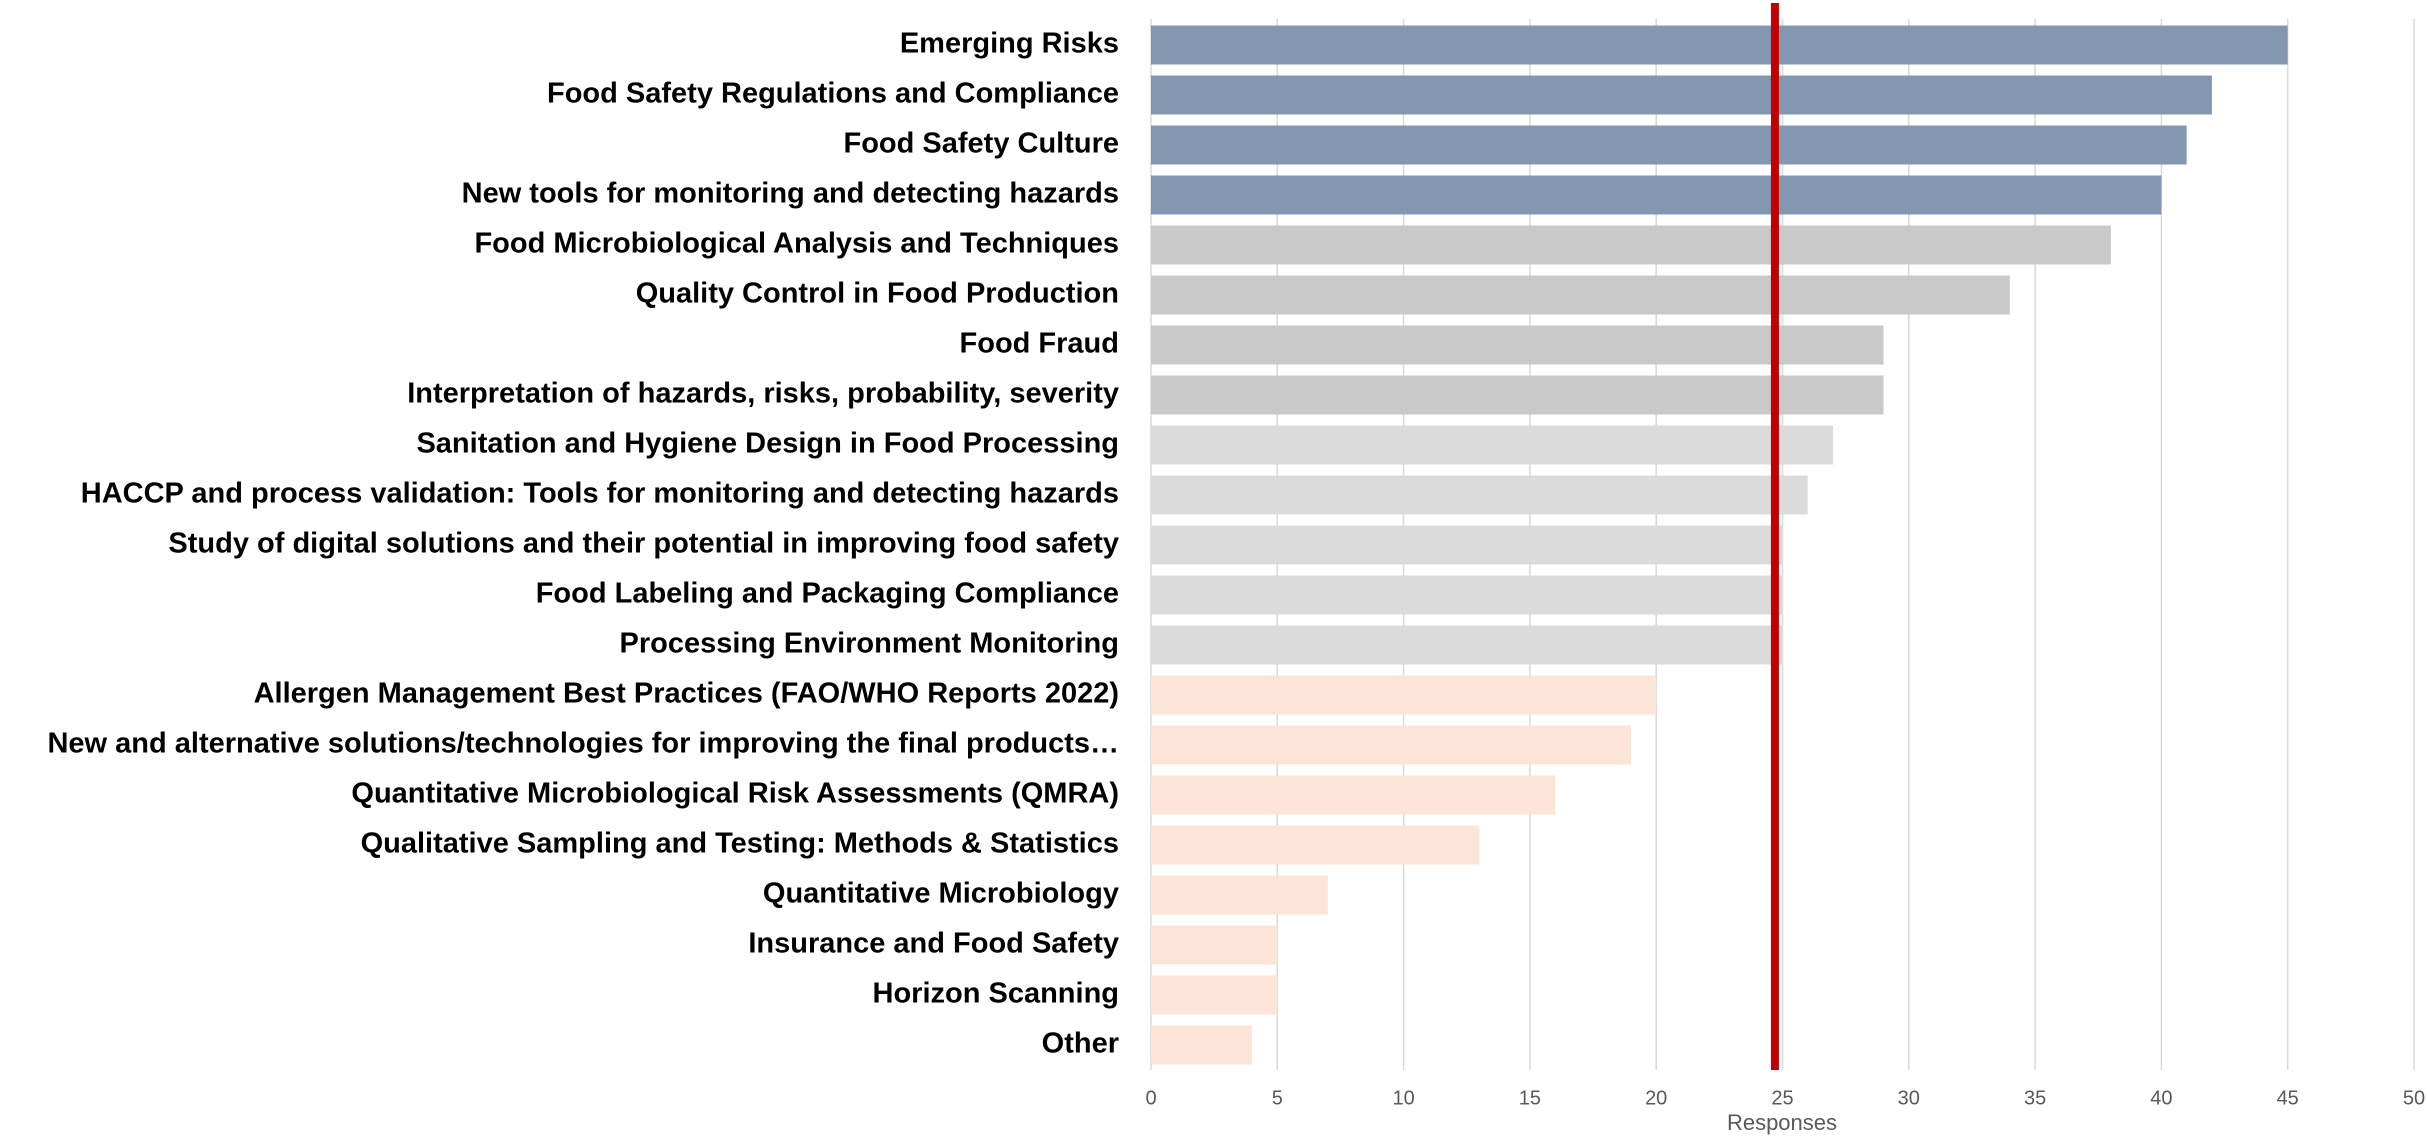  Describe the element at coordinates (1782, 1122) in the screenshot. I see `x-axis-label: Responses` at that location.